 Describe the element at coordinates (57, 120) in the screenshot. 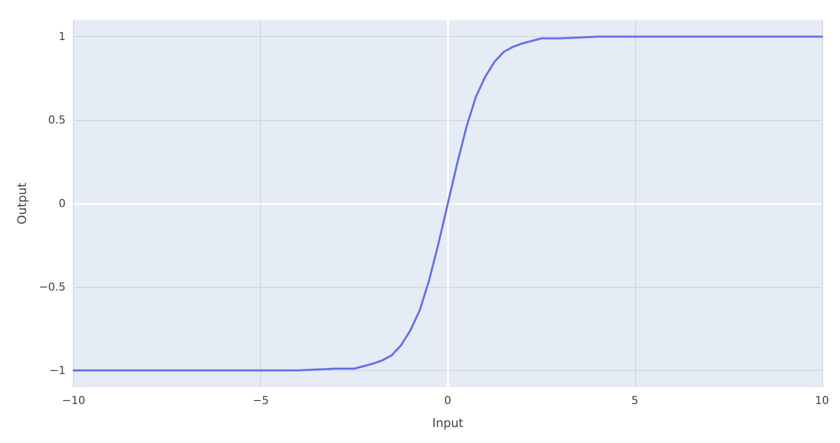

I see `y-tick-label: 0.5` at that location.